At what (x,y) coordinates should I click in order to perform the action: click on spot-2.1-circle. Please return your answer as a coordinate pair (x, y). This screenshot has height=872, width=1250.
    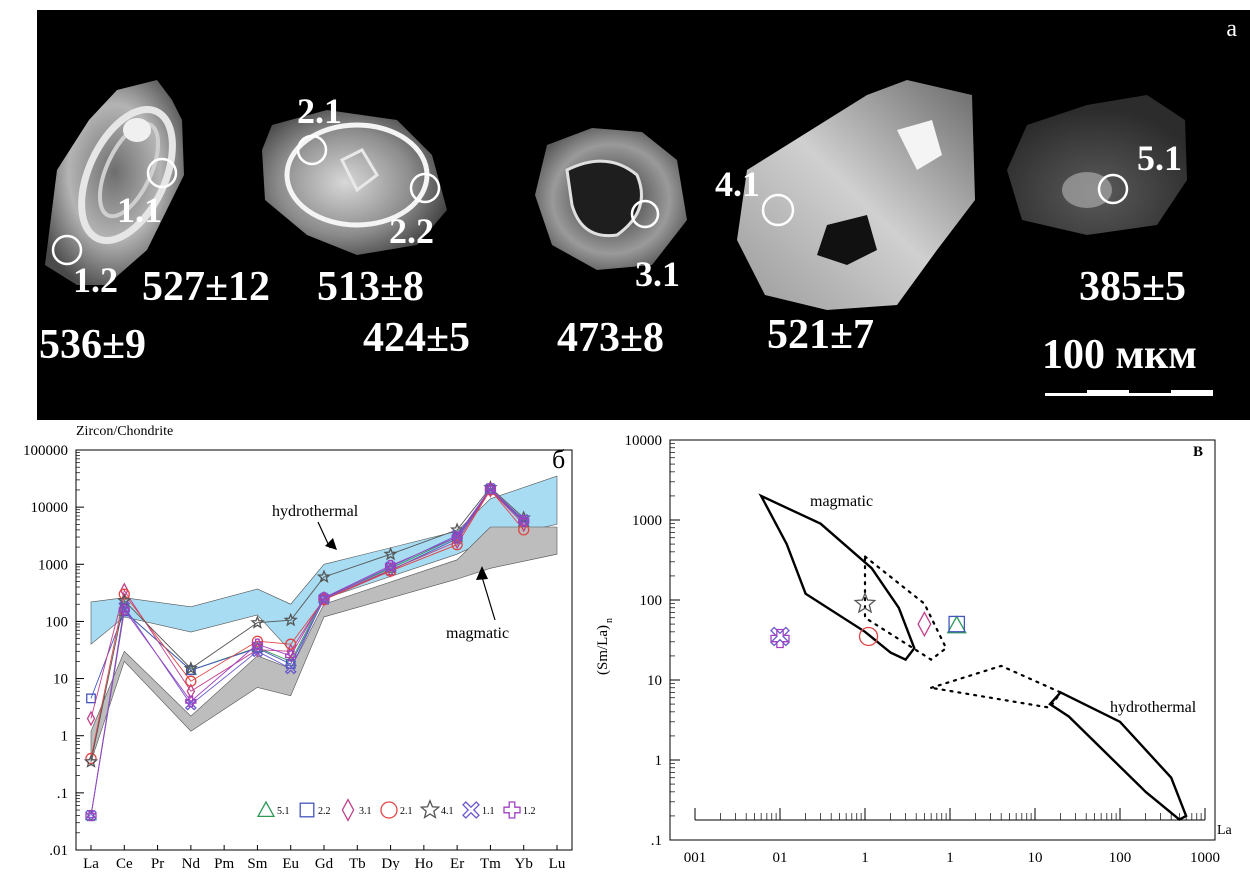
    Looking at the image, I should click on (312, 150).